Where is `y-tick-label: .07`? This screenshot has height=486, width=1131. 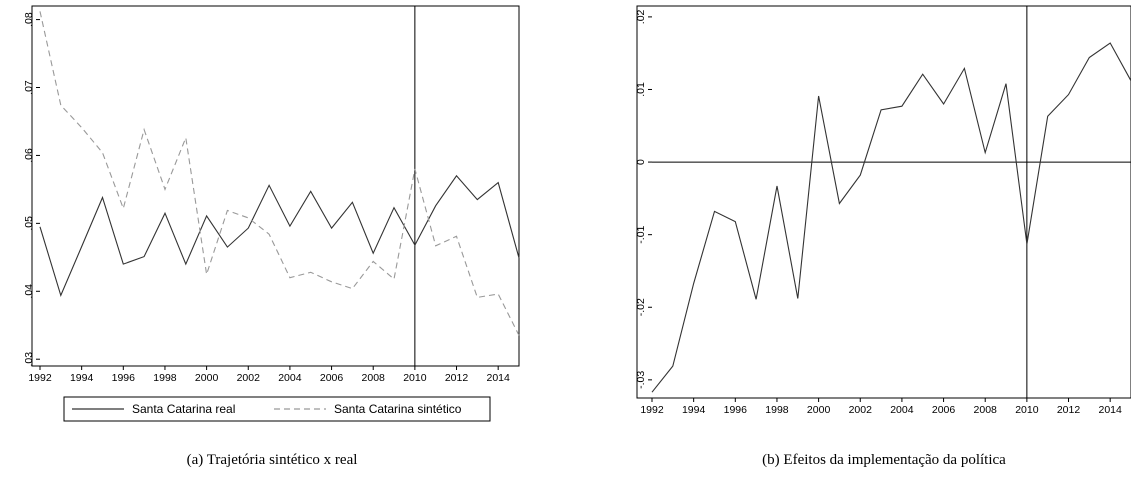
y-tick-label: .07 is located at coordinates (29, 87).